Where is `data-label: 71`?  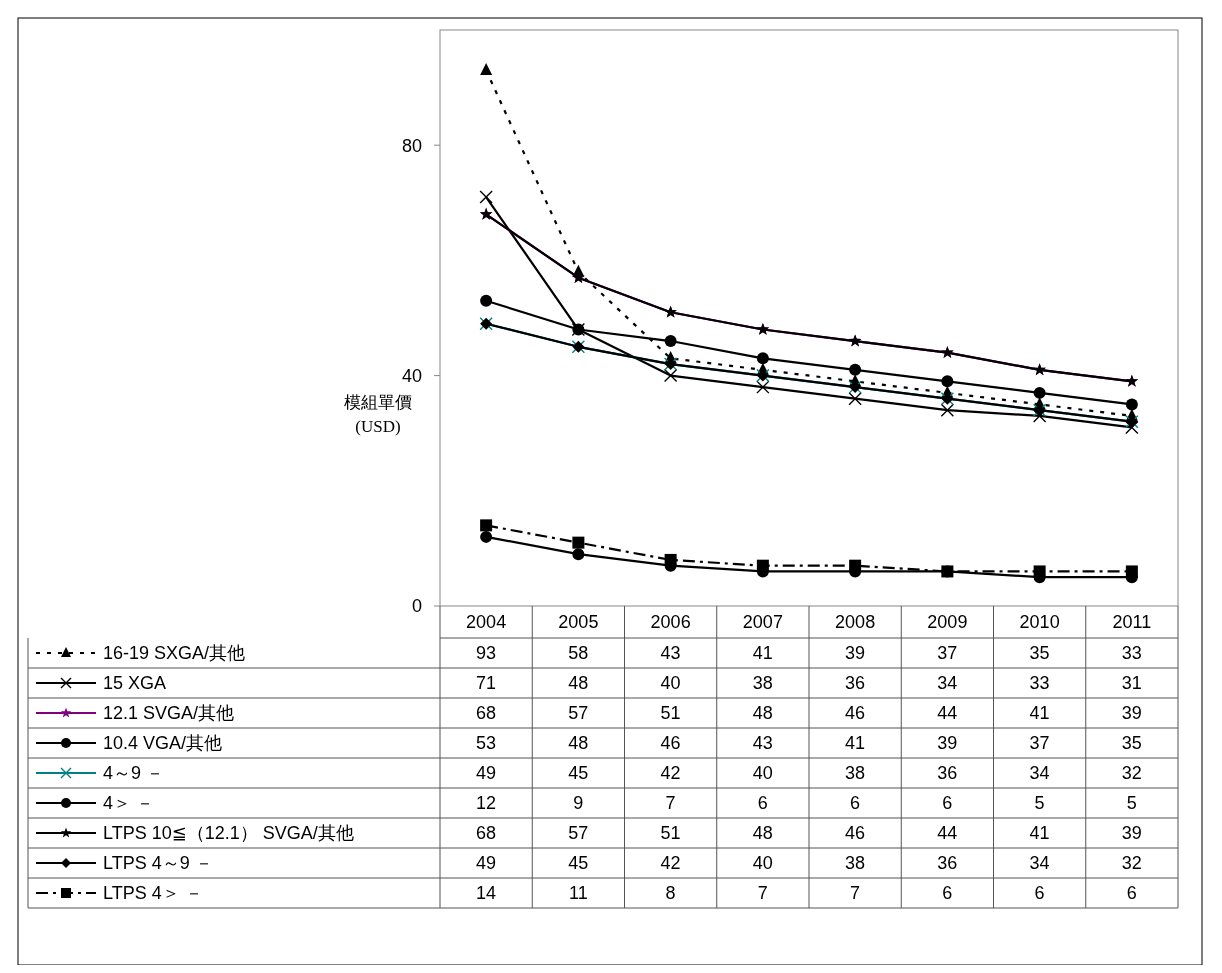
data-label: 71 is located at coordinates (486, 683).